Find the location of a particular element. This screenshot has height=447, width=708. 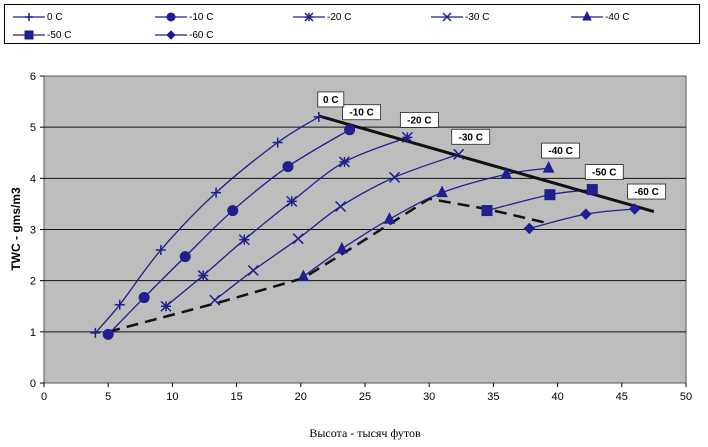

x-tick-label: 45 is located at coordinates (622, 397).